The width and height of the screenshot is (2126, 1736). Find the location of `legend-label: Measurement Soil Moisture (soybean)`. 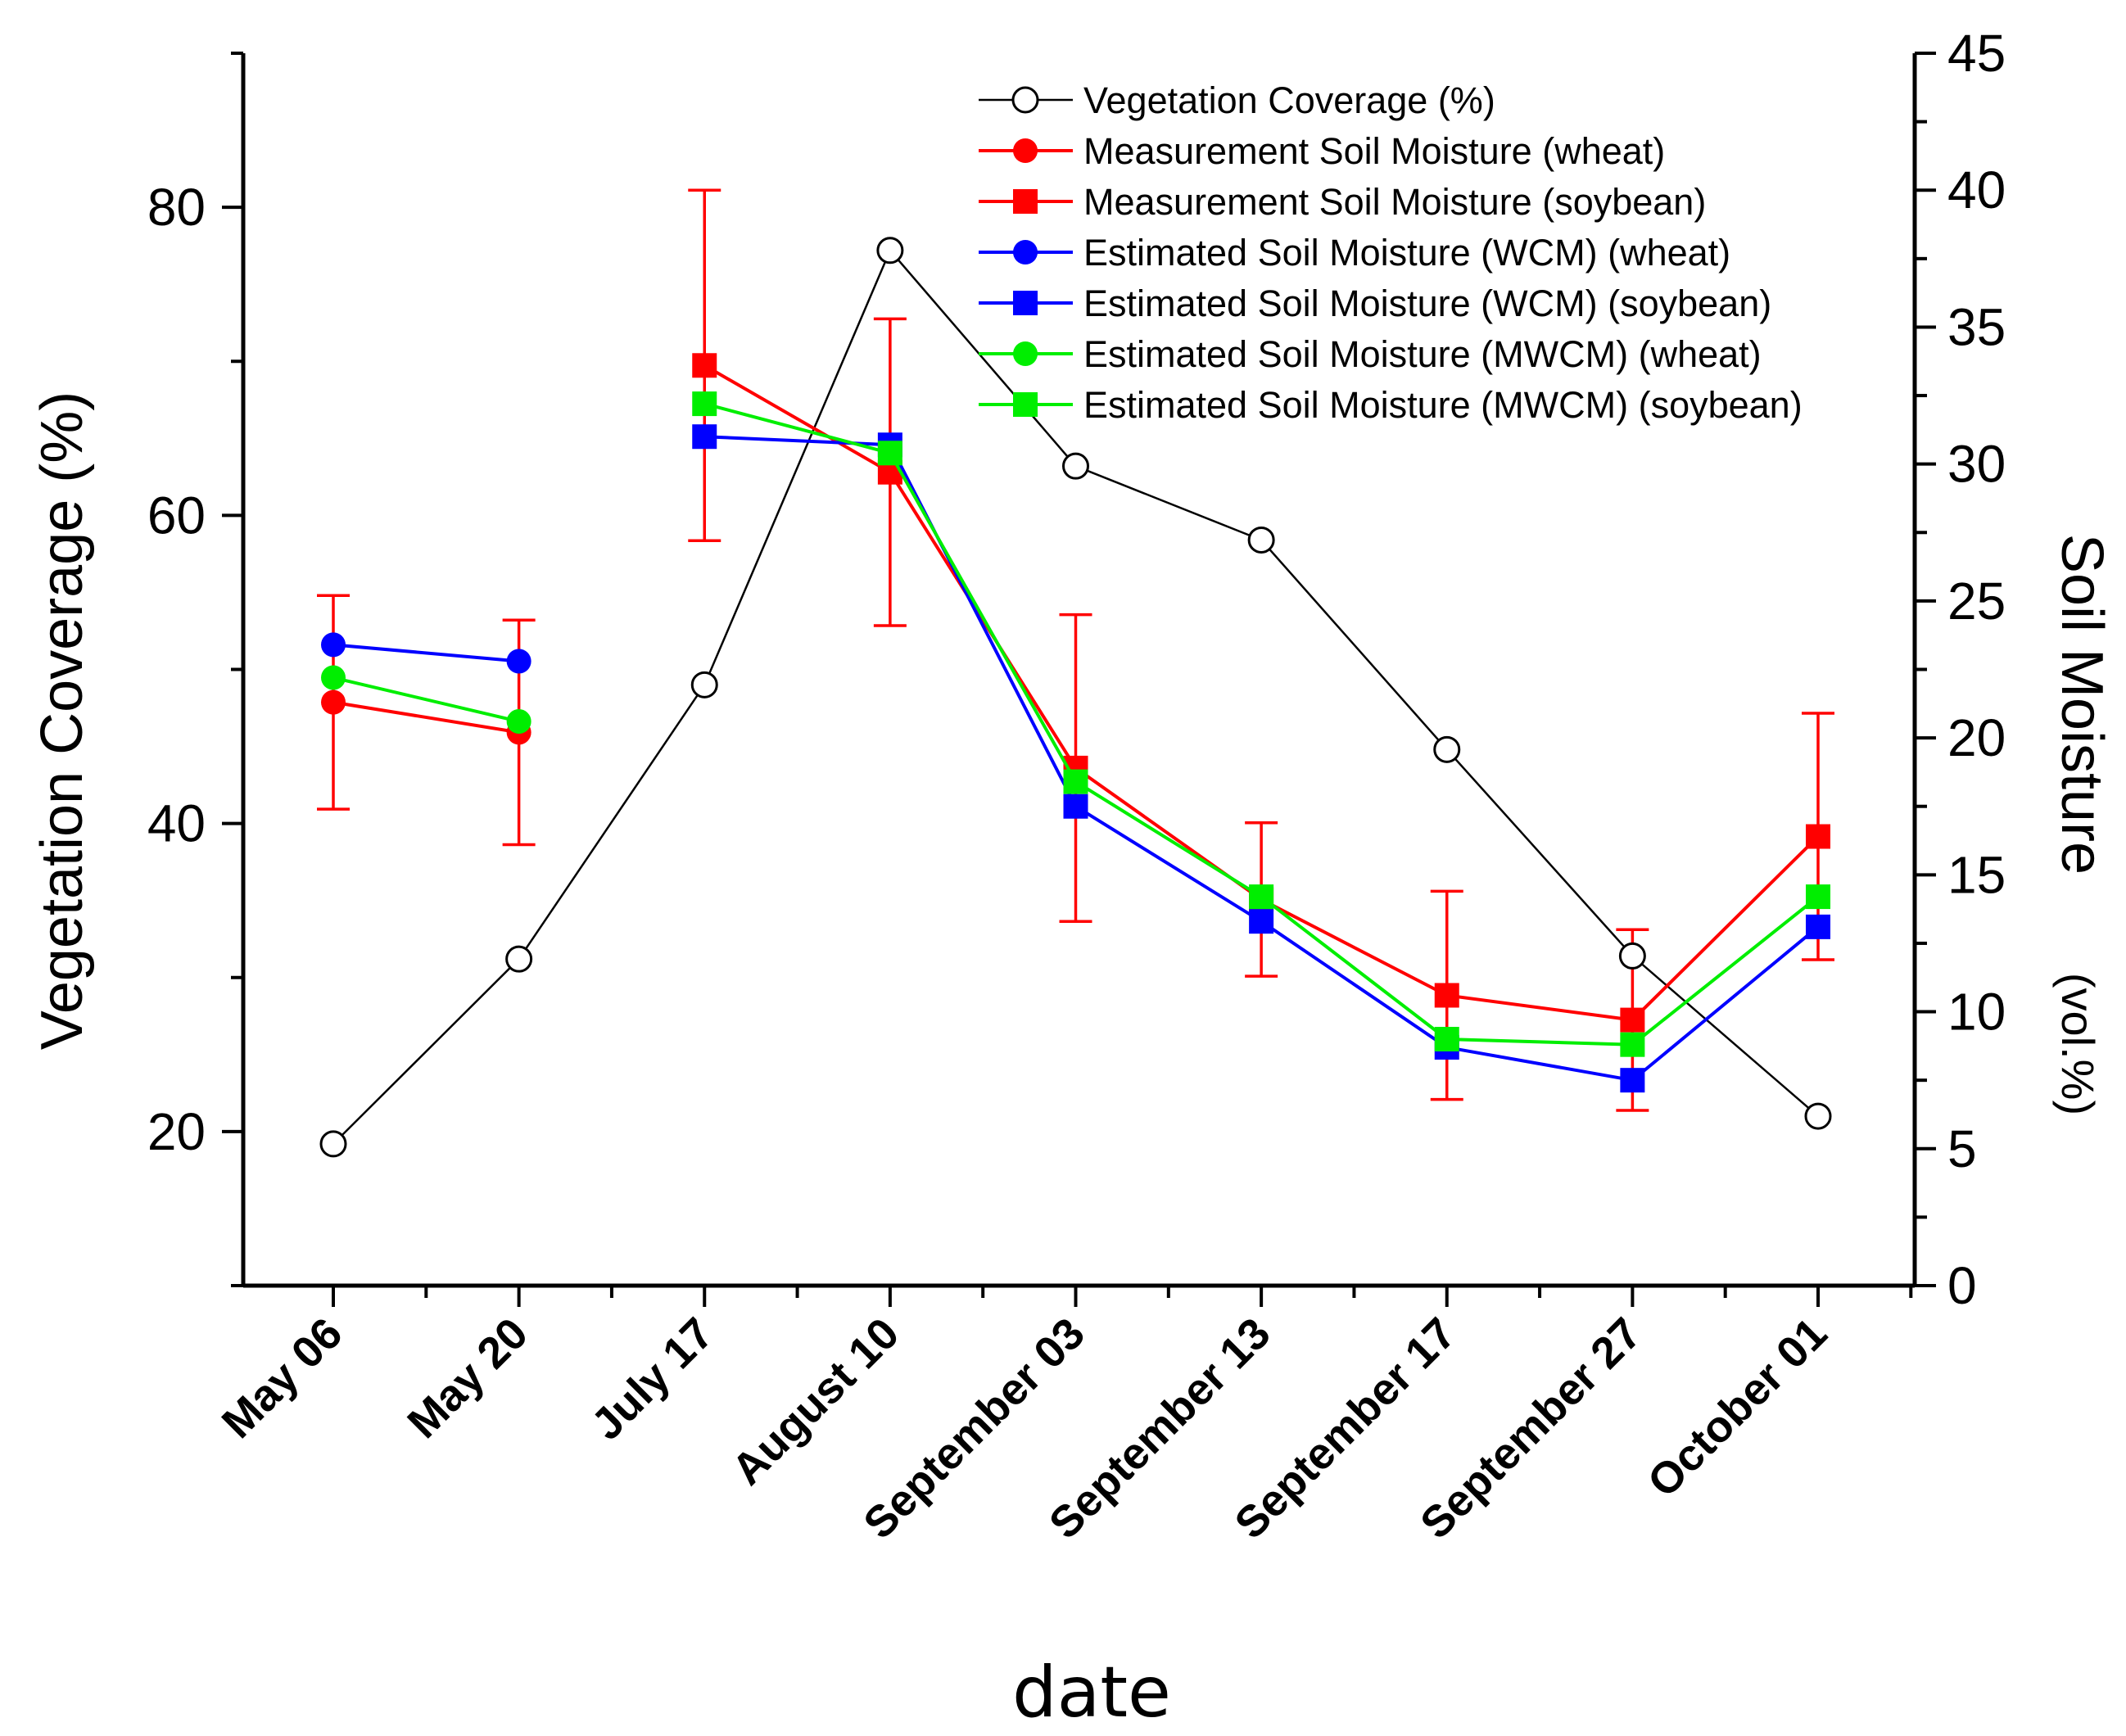

legend-label: Measurement Soil Moisture (soybean) is located at coordinates (1394, 202).